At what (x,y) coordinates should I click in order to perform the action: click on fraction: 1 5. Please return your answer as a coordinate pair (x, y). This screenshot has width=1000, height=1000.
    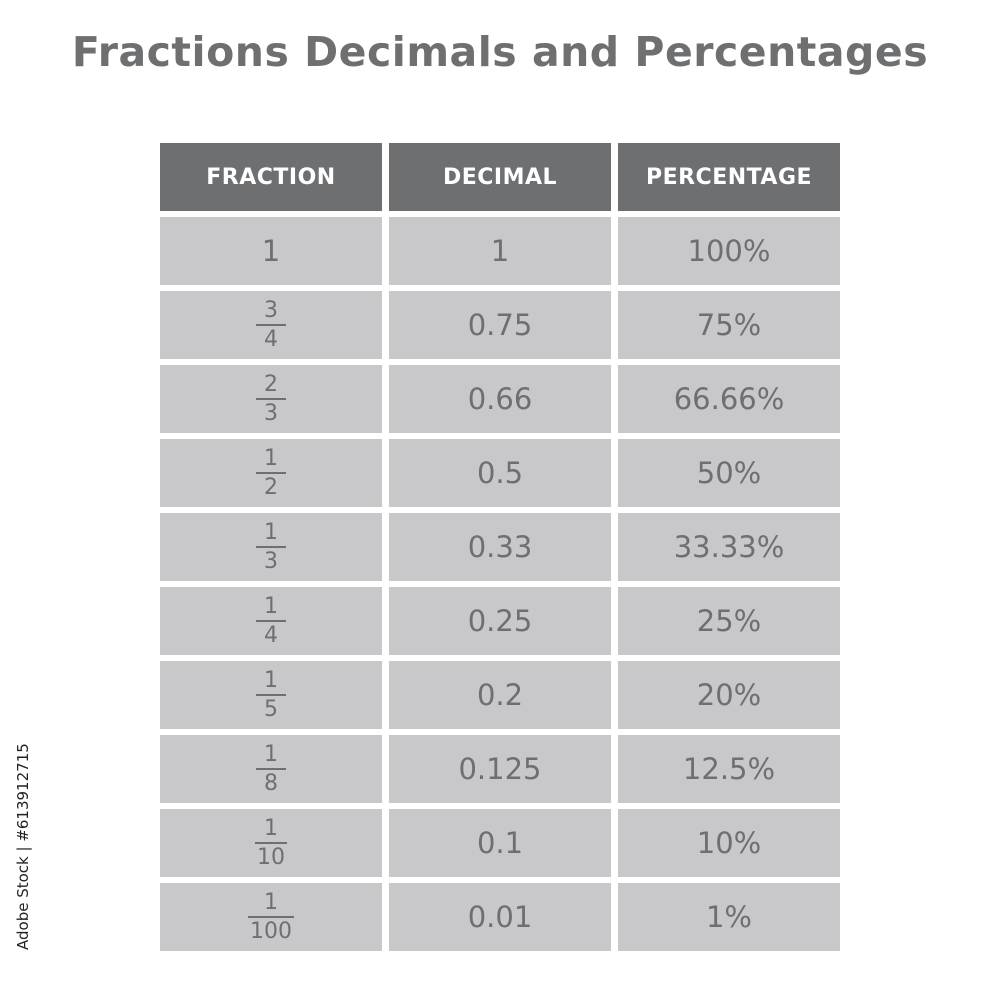
    Looking at the image, I should click on (271, 694).